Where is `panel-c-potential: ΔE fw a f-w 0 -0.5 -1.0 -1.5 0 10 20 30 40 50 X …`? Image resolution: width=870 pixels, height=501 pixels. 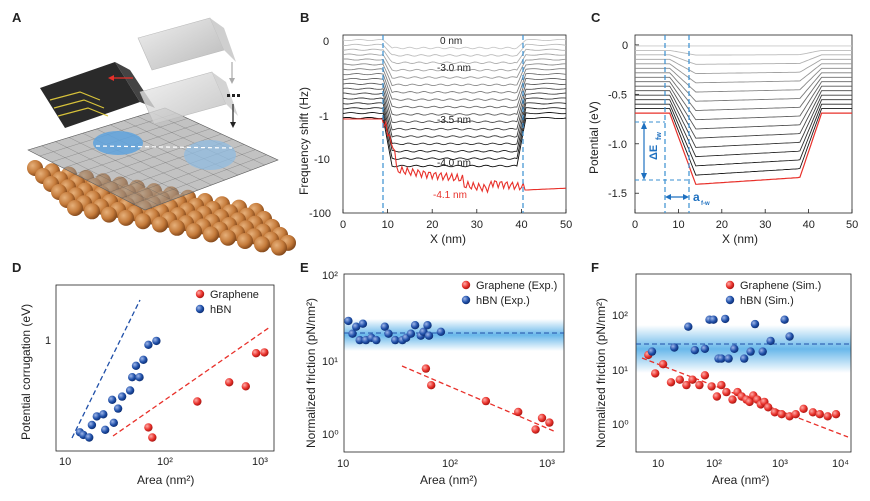 panel-c-potential: ΔE fw a f-w 0 -0.5 -1.0 -1.5 0 10 20 30 40 50 X … is located at coordinates (722, 140).